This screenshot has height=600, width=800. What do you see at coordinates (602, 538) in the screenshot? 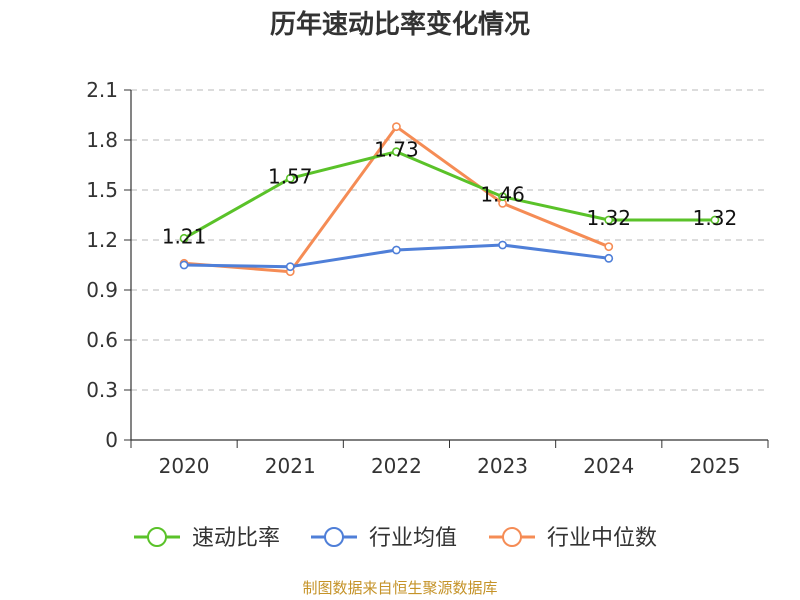
I see `legend-label: 行业中位数` at bounding box center [602, 538].